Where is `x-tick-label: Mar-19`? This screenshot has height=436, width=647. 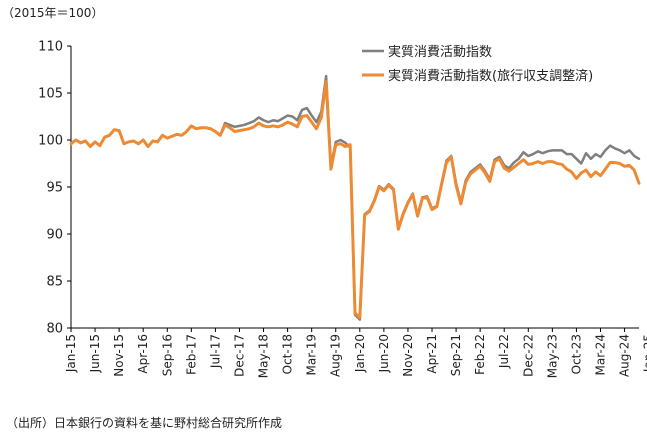 x-tick-label: Mar-19 is located at coordinates (312, 354).